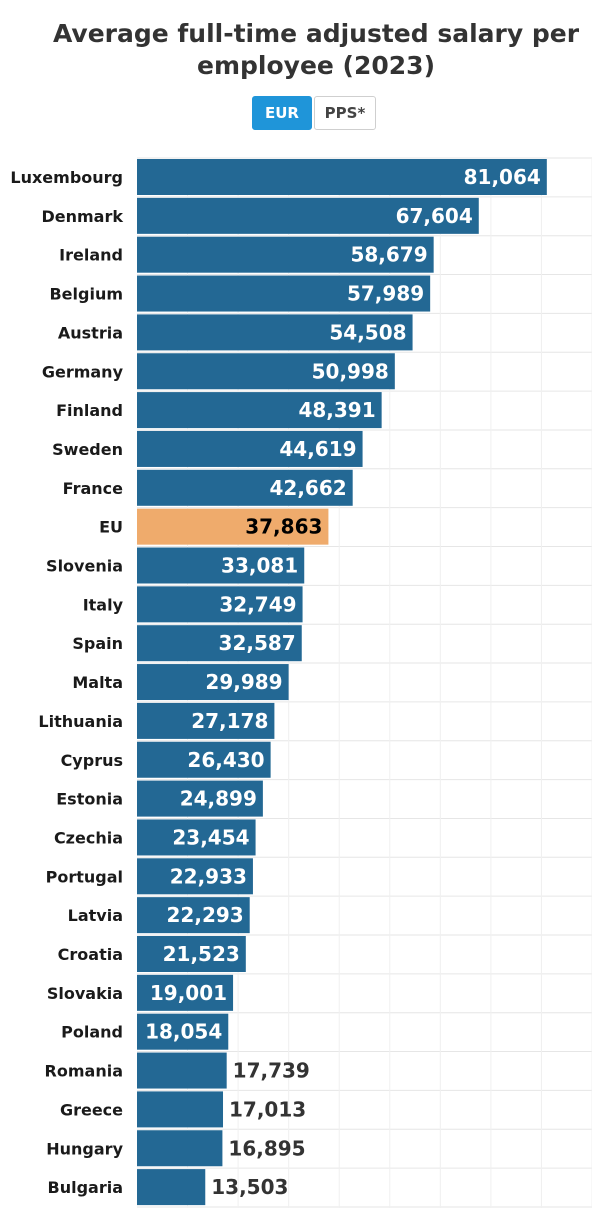  Describe the element at coordinates (336, 410) in the screenshot. I see `value-label-finland: 48,391` at that location.